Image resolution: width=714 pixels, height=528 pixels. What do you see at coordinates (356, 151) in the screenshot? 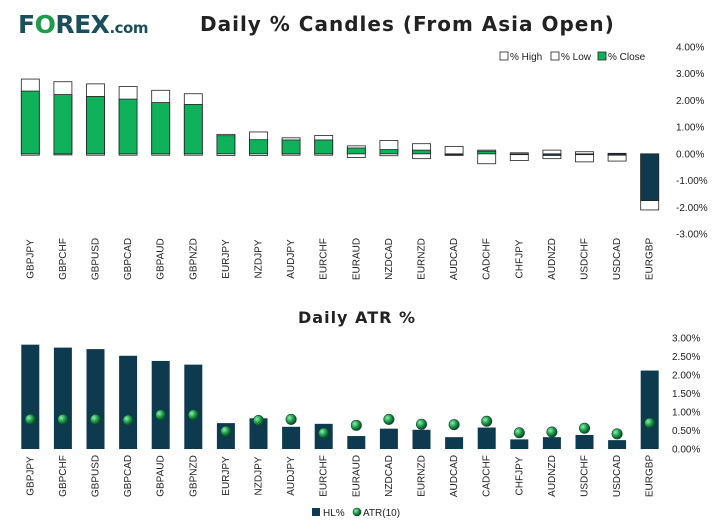
I see `candle-close-euraud` at bounding box center [356, 151].